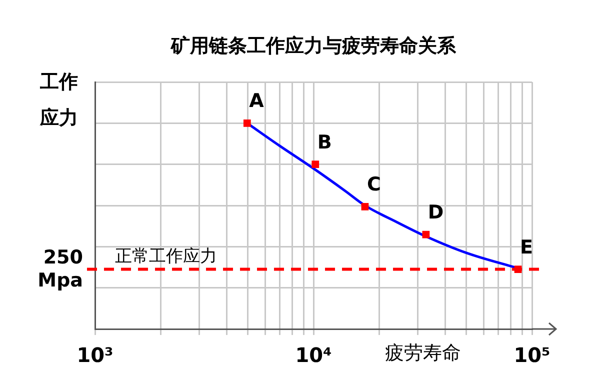  I want to click on chart-title: 矿用链条工作应力与疲劳寿命关系, so click(313, 46).